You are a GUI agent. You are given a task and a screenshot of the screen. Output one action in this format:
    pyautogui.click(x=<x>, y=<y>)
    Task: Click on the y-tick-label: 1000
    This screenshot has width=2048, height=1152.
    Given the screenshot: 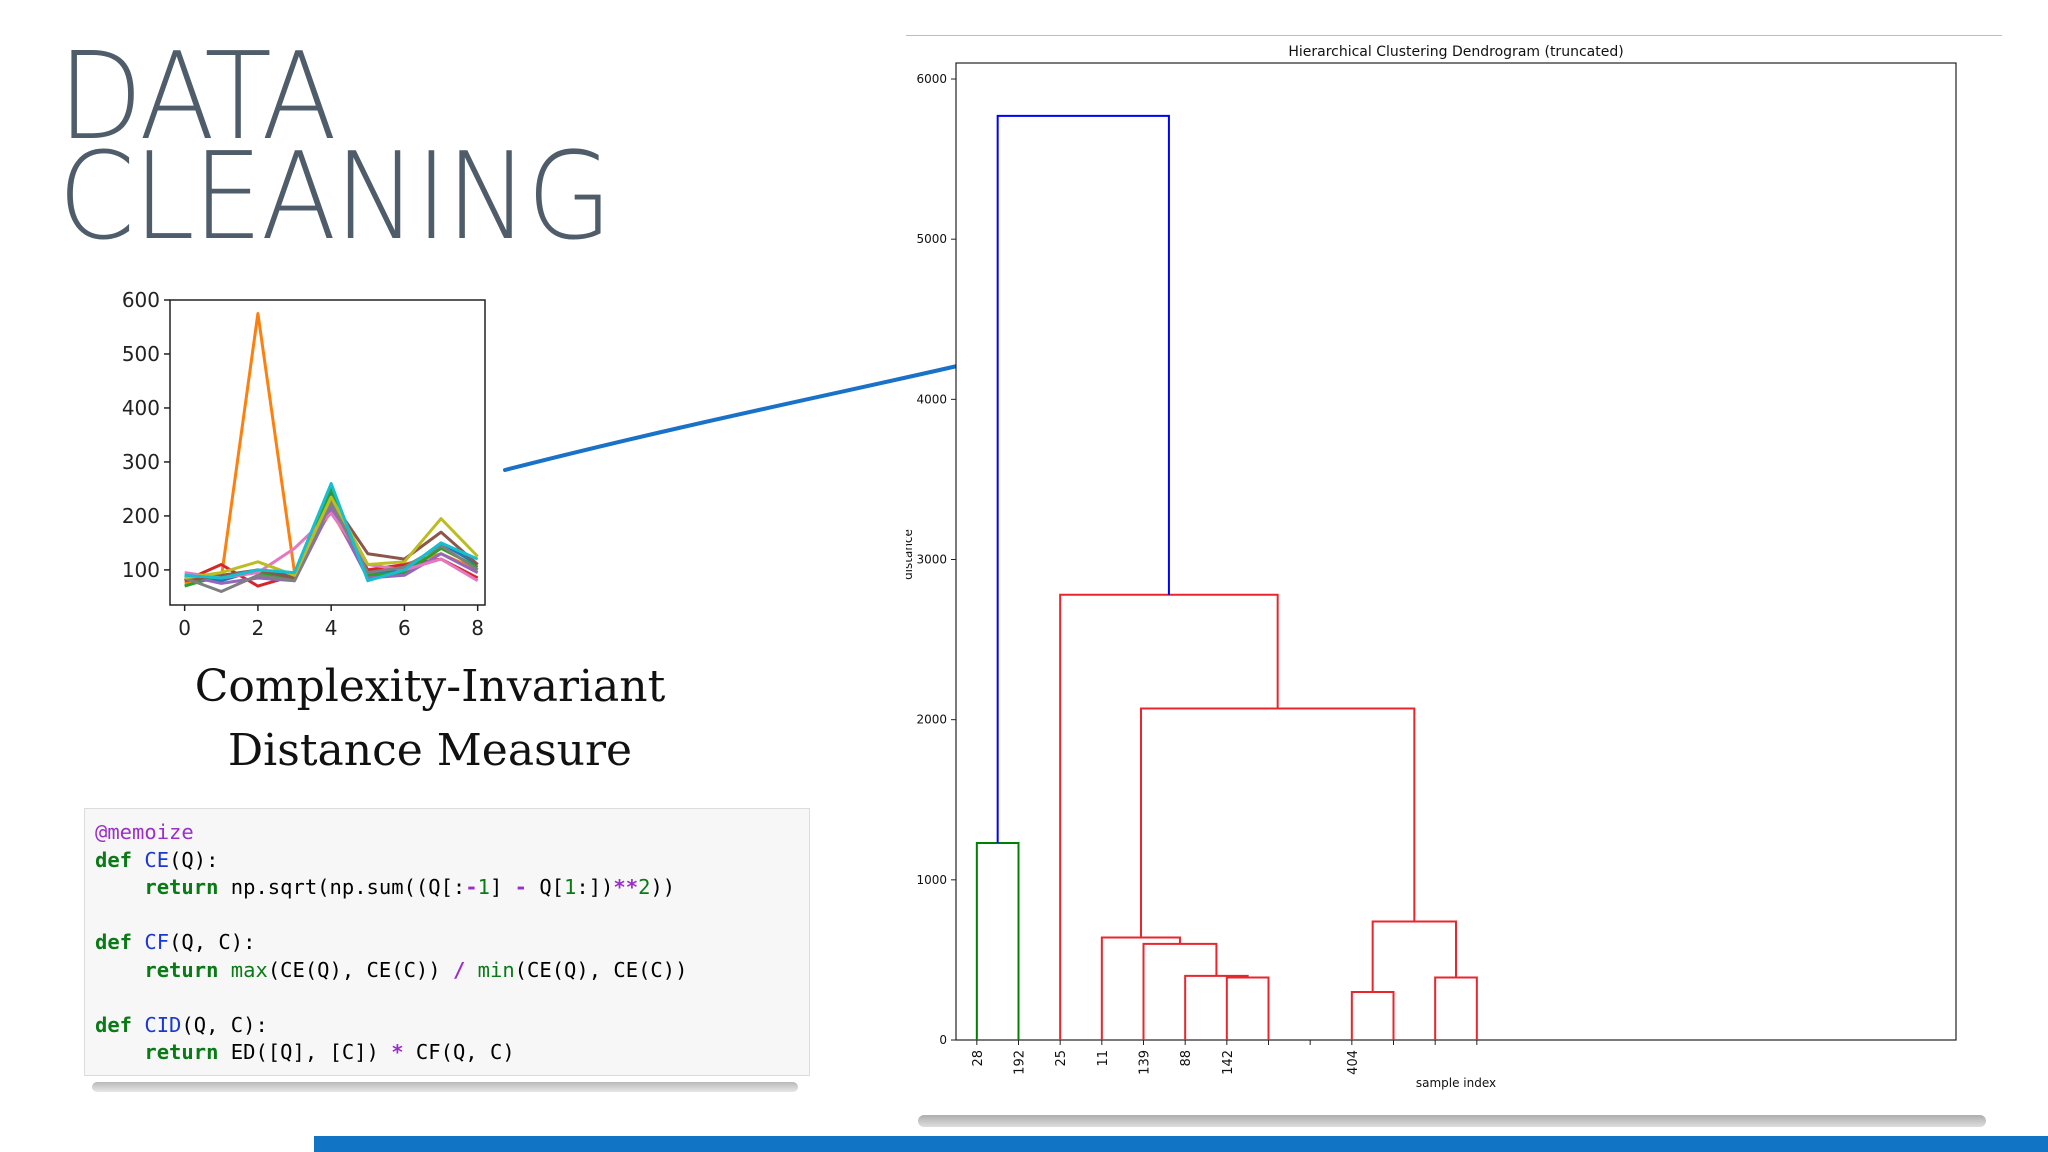 What is the action you would take?
    pyautogui.click(x=931, y=880)
    